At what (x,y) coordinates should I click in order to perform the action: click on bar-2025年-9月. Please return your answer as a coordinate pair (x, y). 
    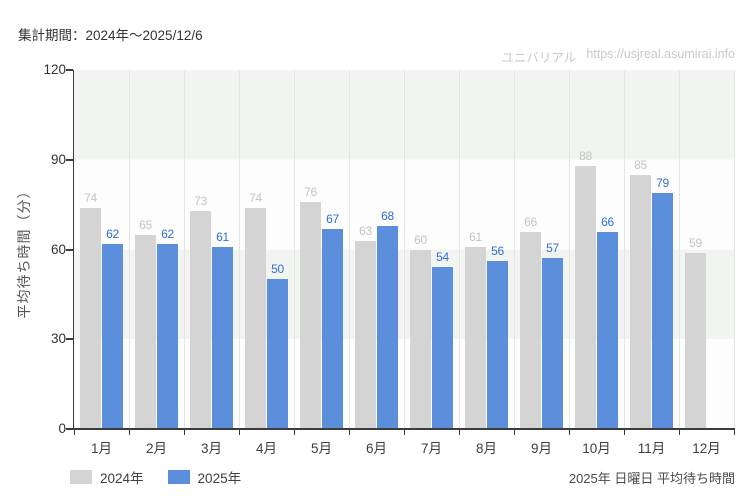
    Looking at the image, I should click on (552, 343).